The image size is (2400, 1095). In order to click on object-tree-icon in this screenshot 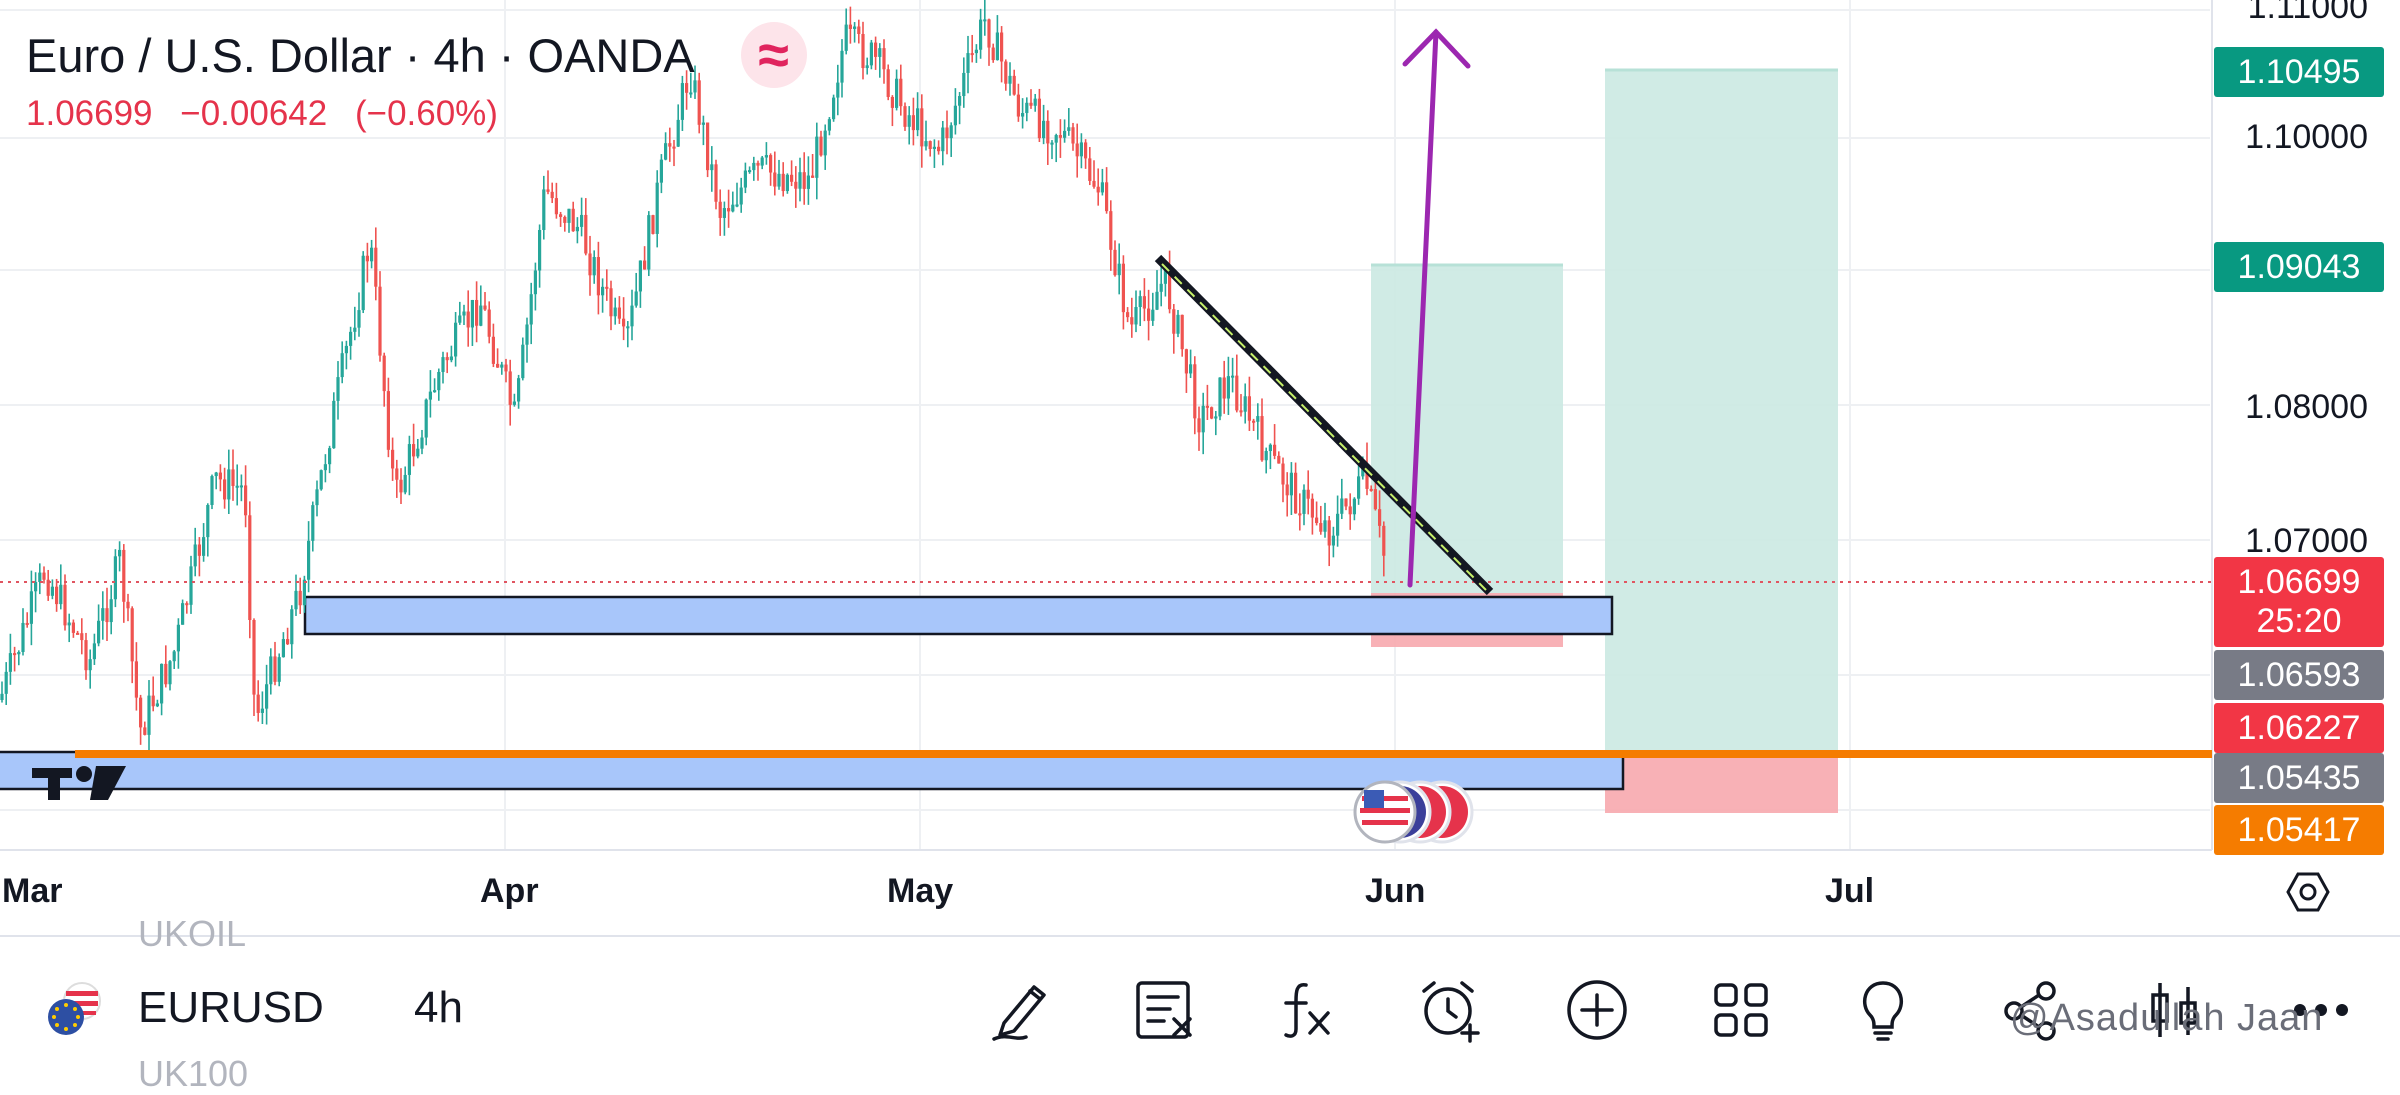, I will do `click(1165, 1010)`.